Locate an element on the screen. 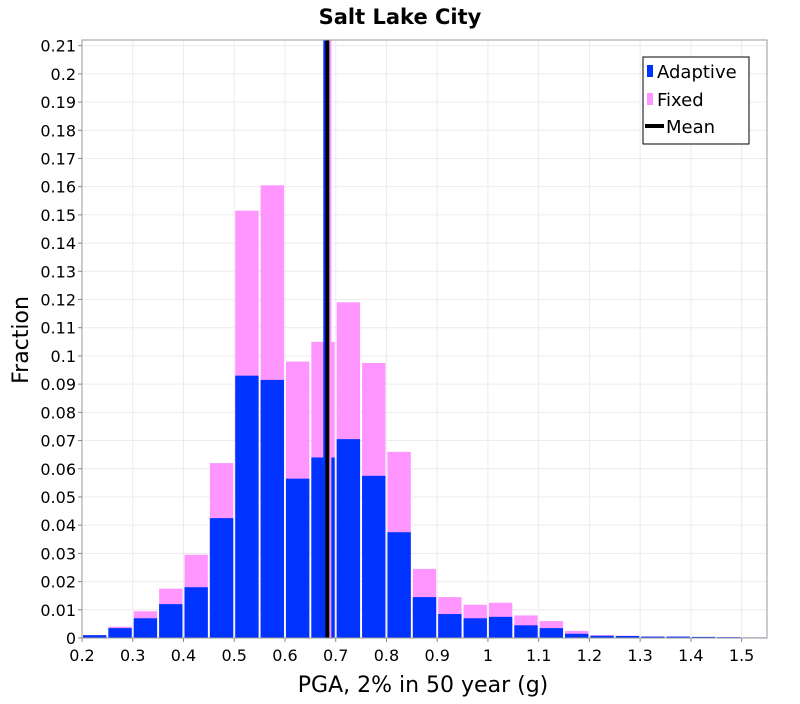 This screenshot has width=800, height=704. x-tick-label: 1.1 is located at coordinates (538, 655).